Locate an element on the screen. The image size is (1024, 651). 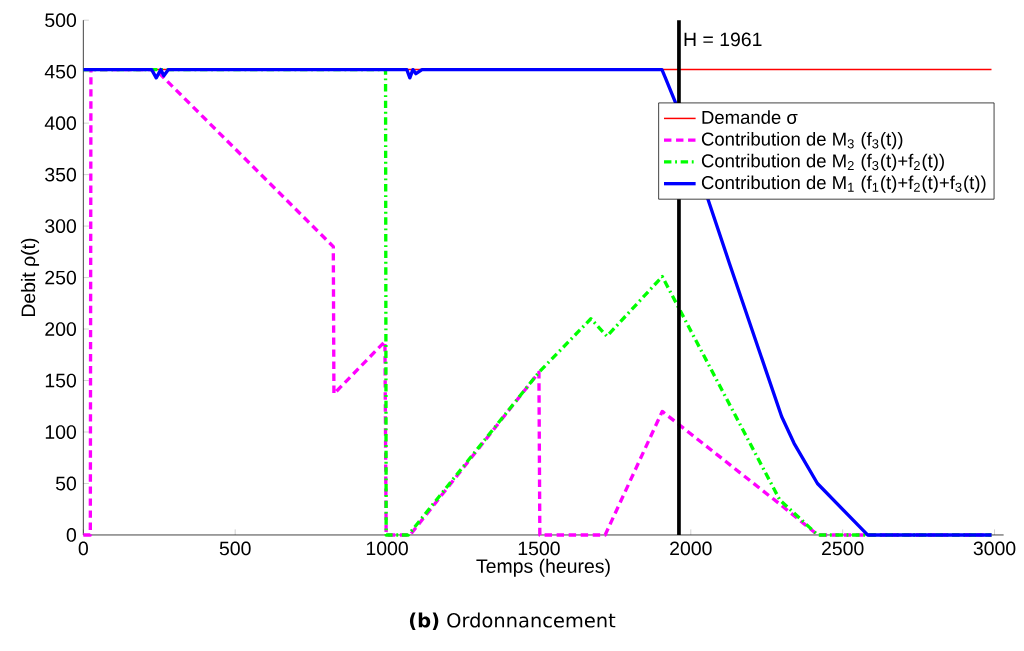
x-tick-label: 2000 is located at coordinates (691, 548).